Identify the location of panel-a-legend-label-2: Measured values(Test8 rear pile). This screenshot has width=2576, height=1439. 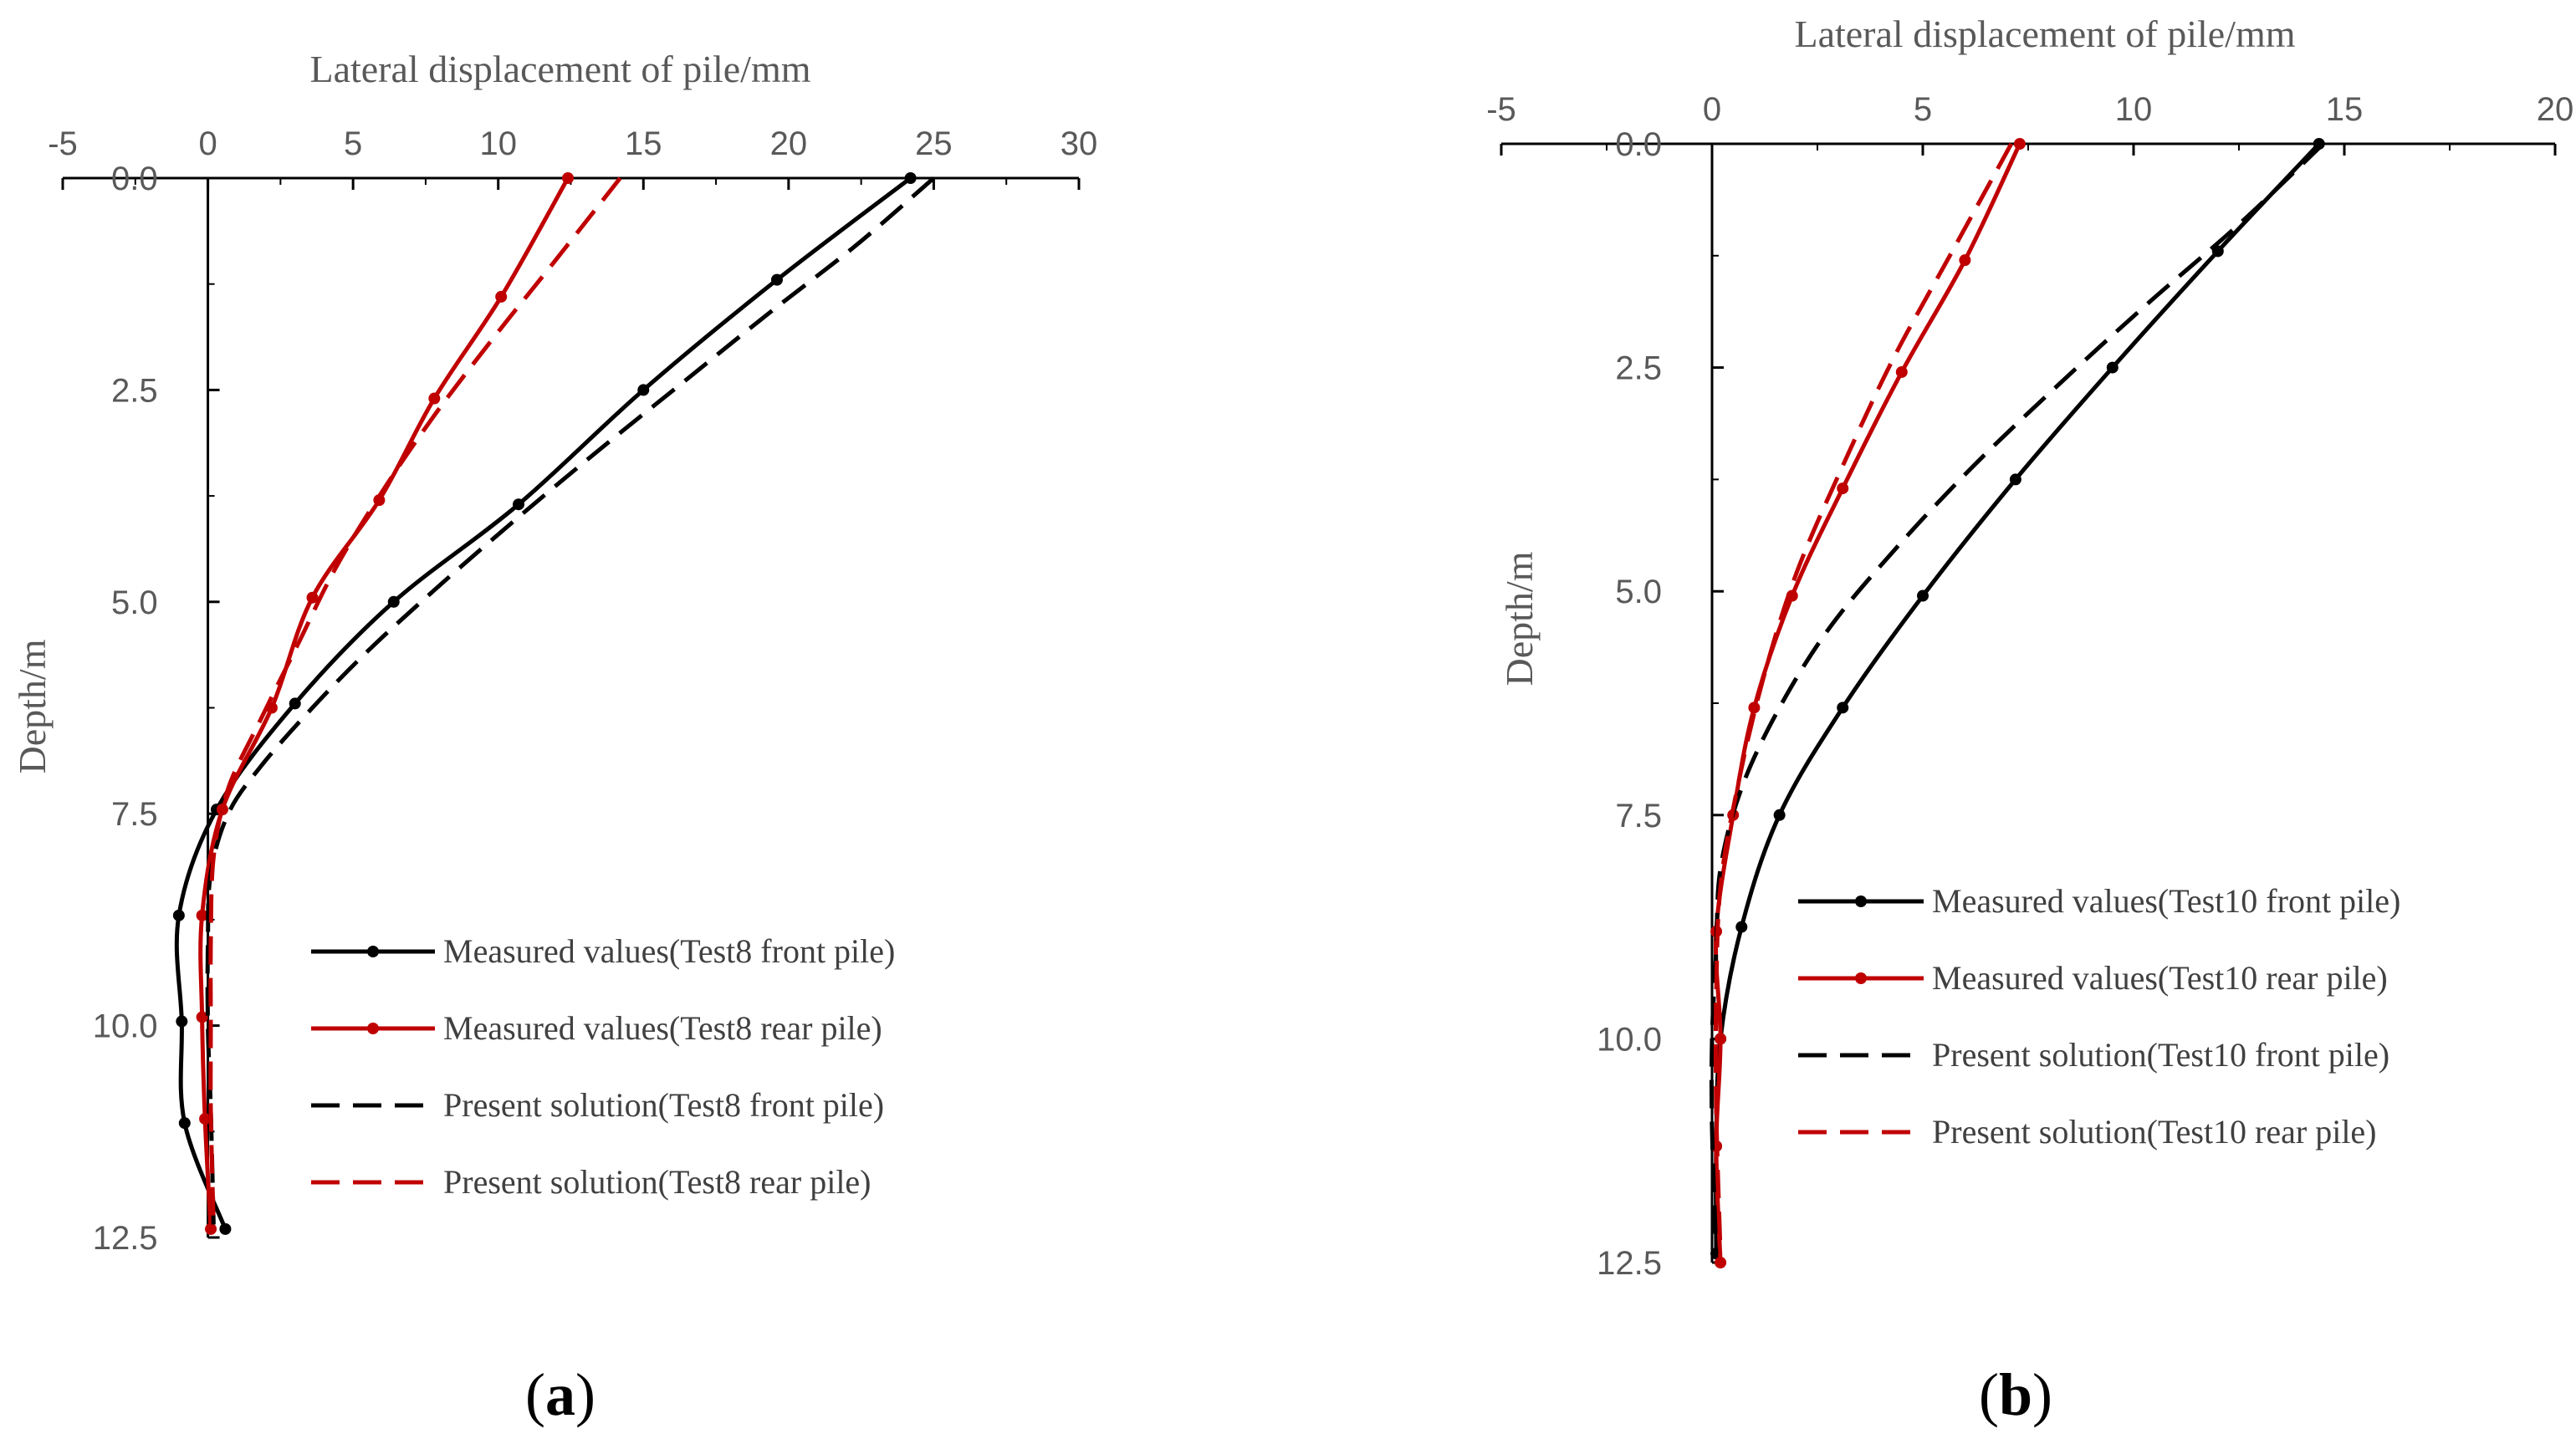
(662, 1028).